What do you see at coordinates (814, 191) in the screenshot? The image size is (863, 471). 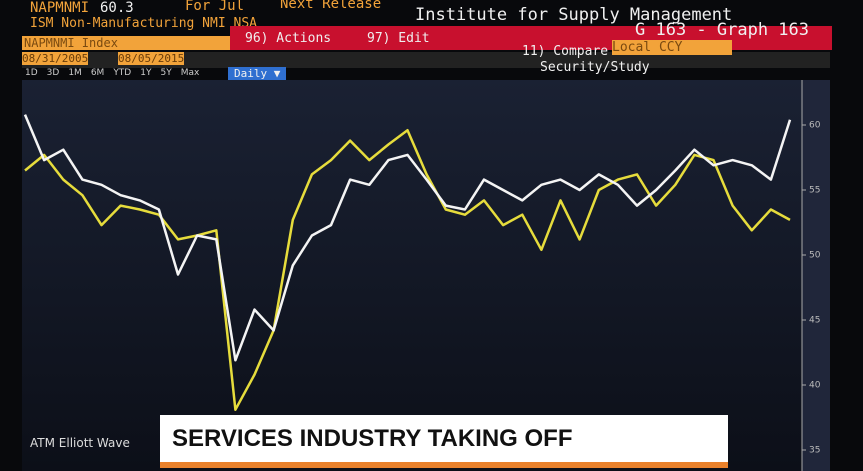 I see `y-tick-label: 55` at bounding box center [814, 191].